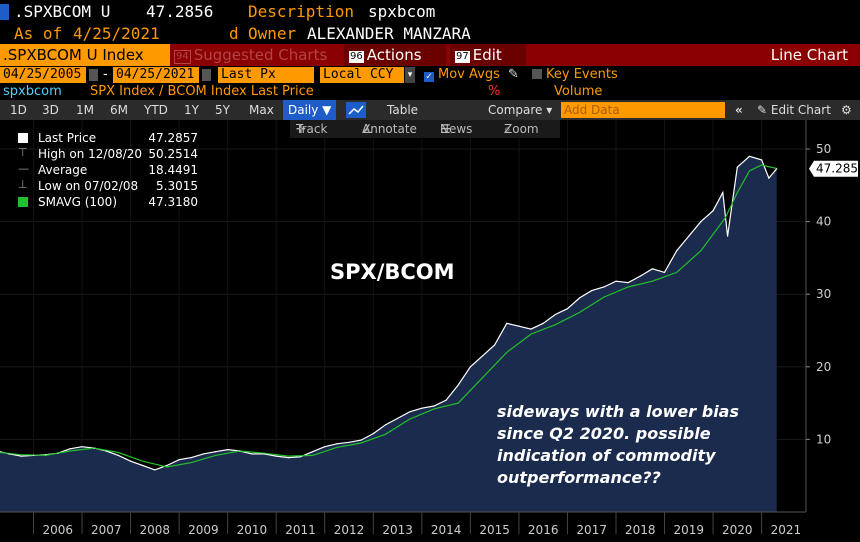 The width and height of the screenshot is (860, 542). Describe the element at coordinates (488, 55) in the screenshot. I see `edit-button: 97 Edit` at that location.